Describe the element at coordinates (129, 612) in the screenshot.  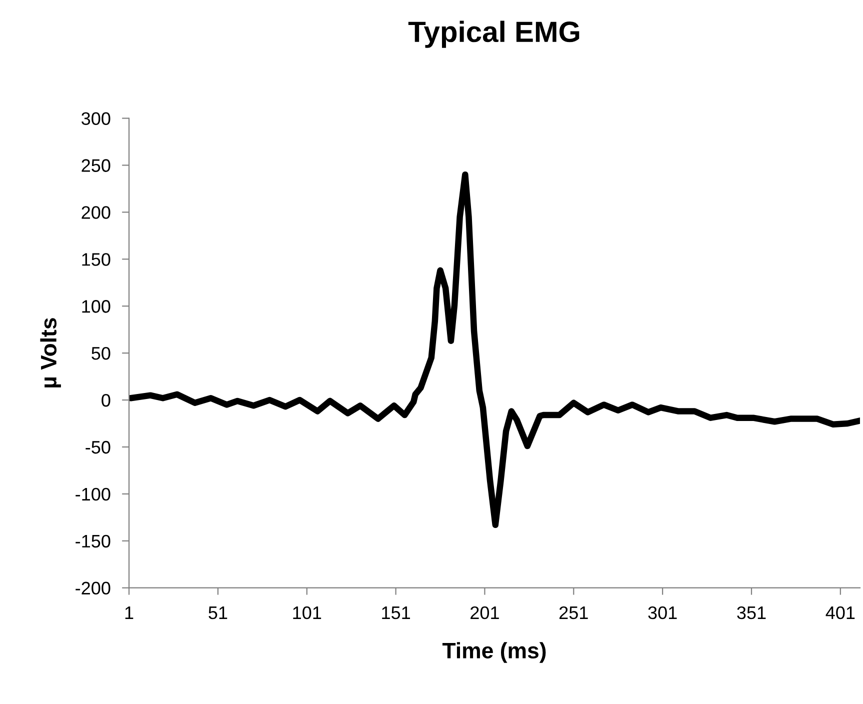
I see `x-tick-label: 1` at that location.